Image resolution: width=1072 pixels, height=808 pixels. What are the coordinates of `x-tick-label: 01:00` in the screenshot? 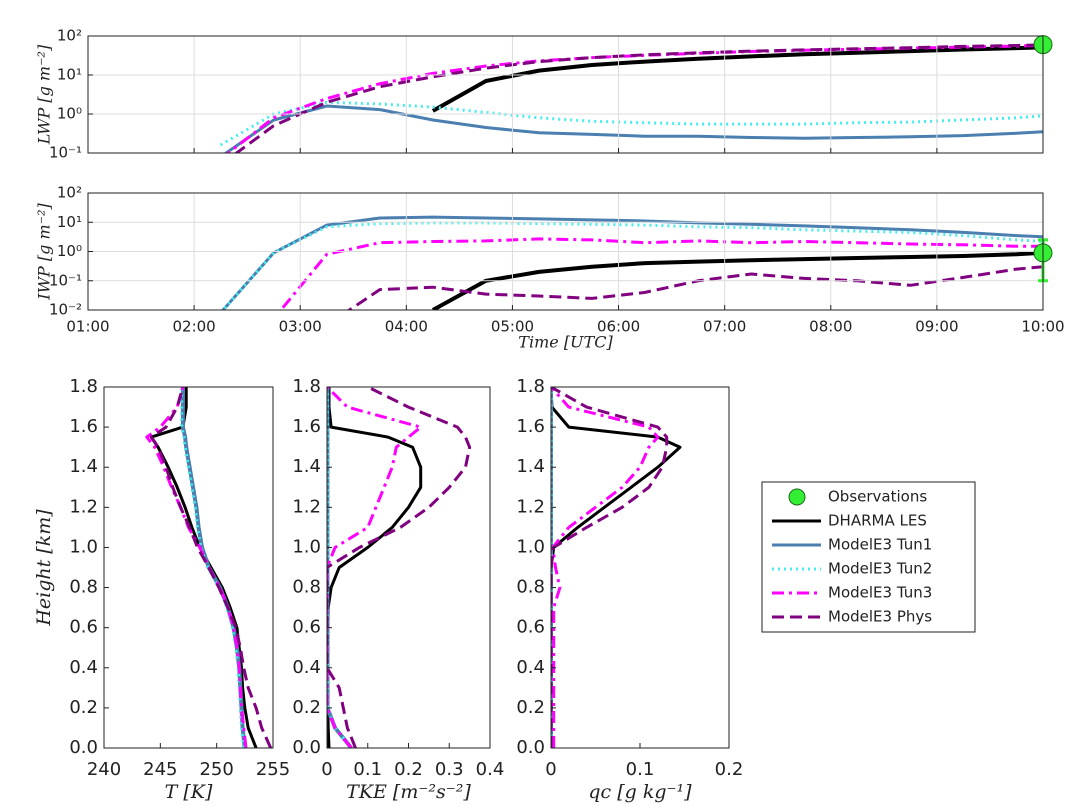 It's located at (87, 327).